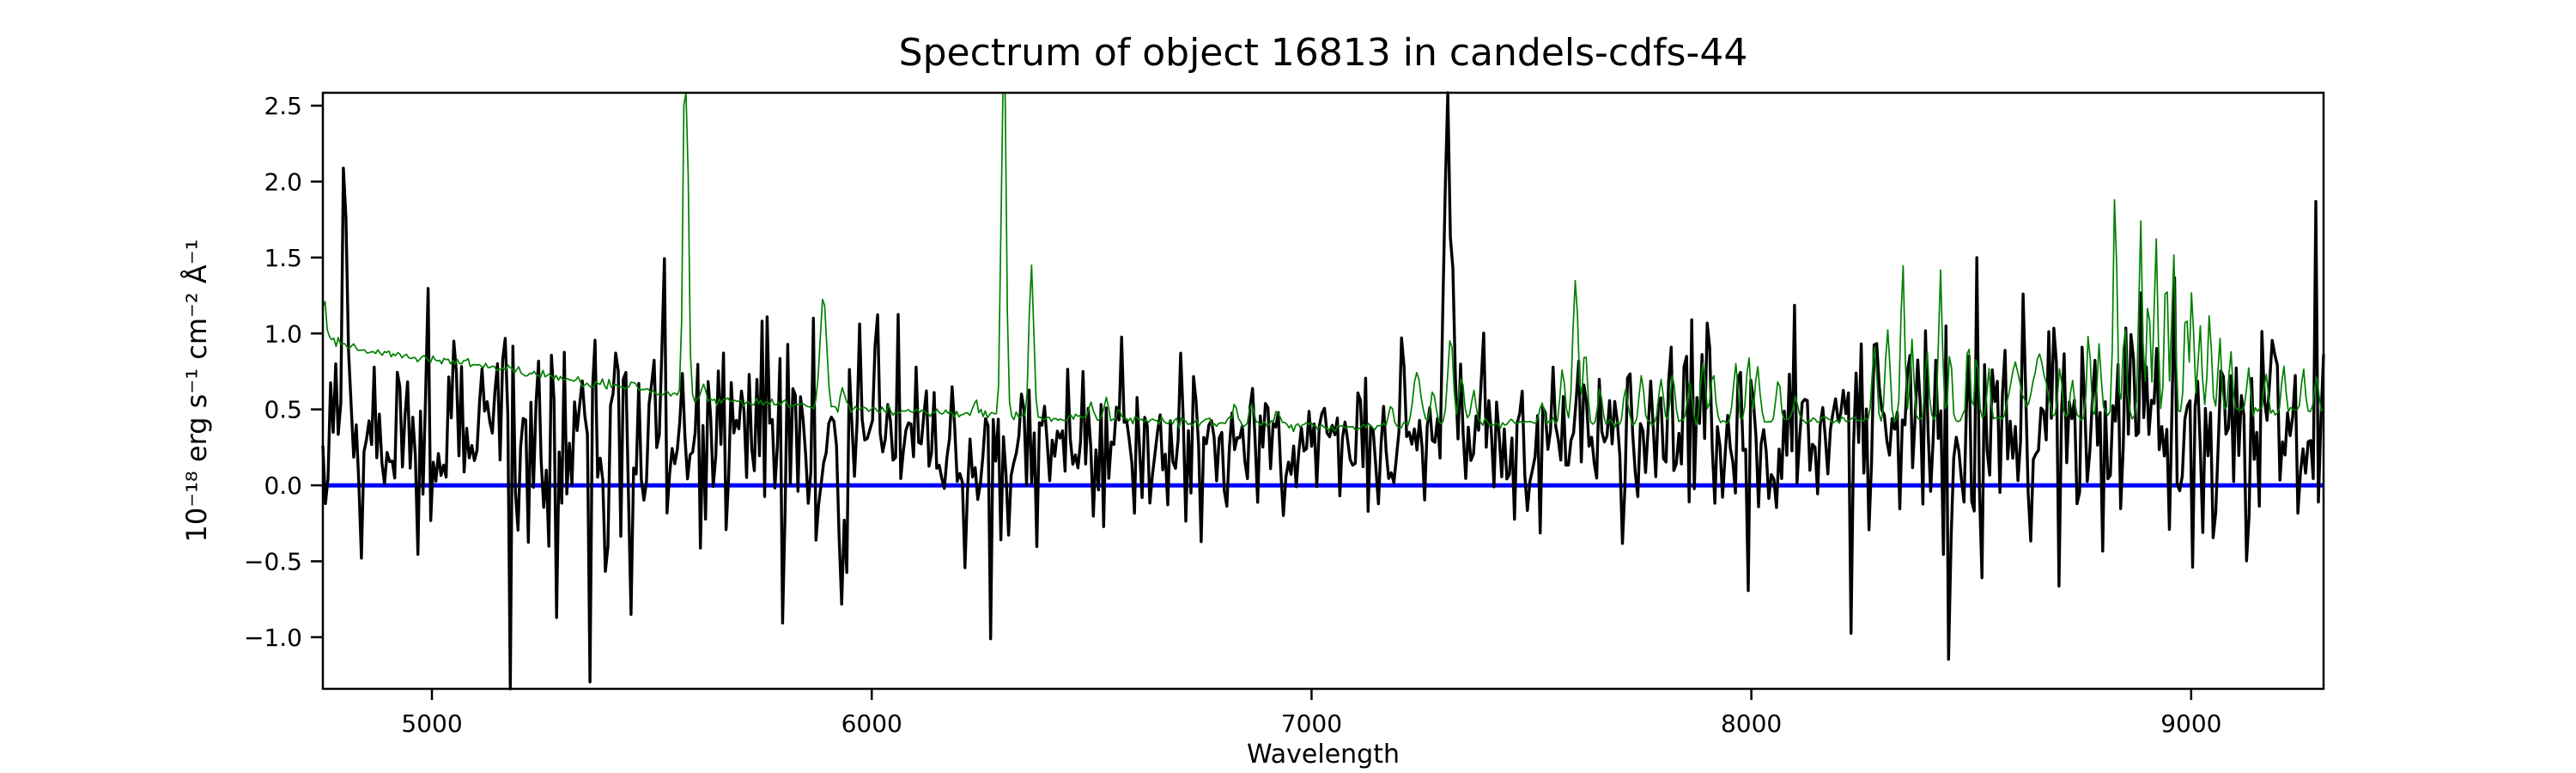 Image resolution: width=2576 pixels, height=773 pixels. What do you see at coordinates (283, 258) in the screenshot?
I see `y-tick-label: 1.5` at bounding box center [283, 258].